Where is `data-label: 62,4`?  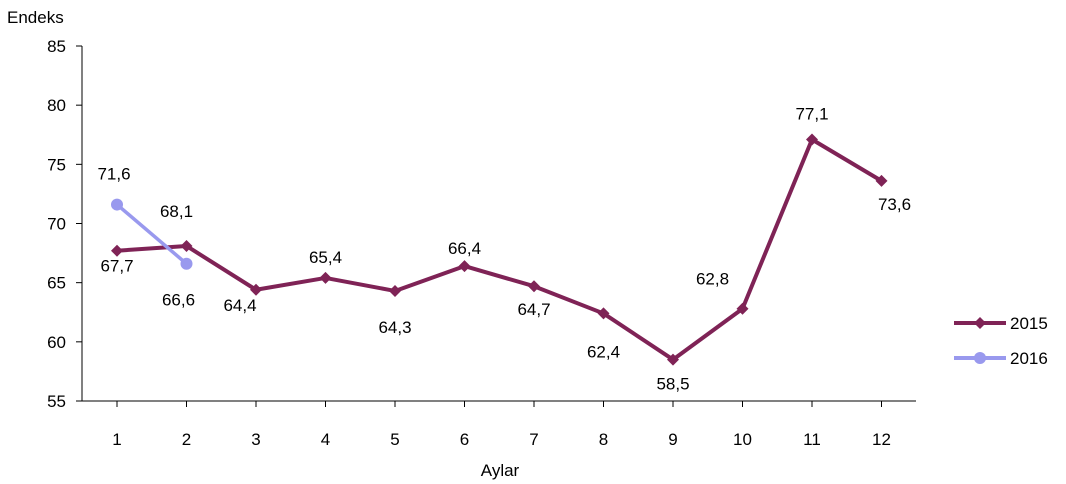 data-label: 62,4 is located at coordinates (603, 351).